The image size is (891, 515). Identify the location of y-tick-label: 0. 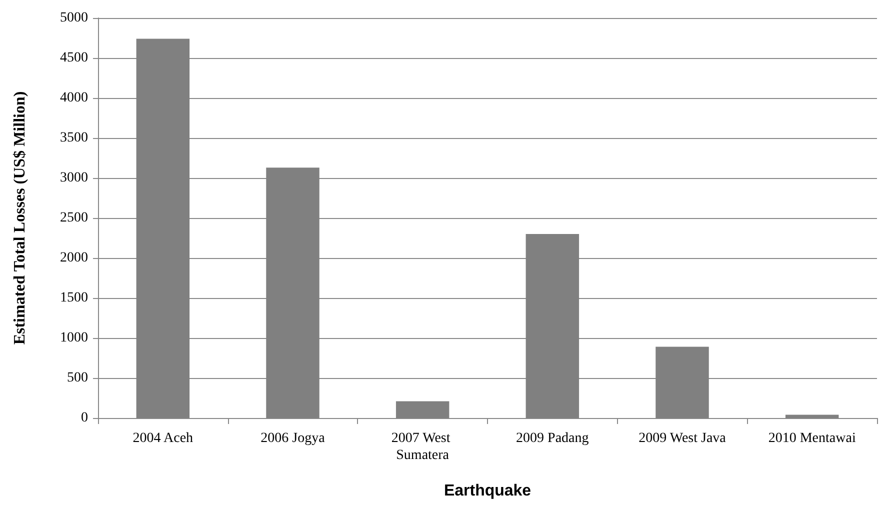
(84, 418).